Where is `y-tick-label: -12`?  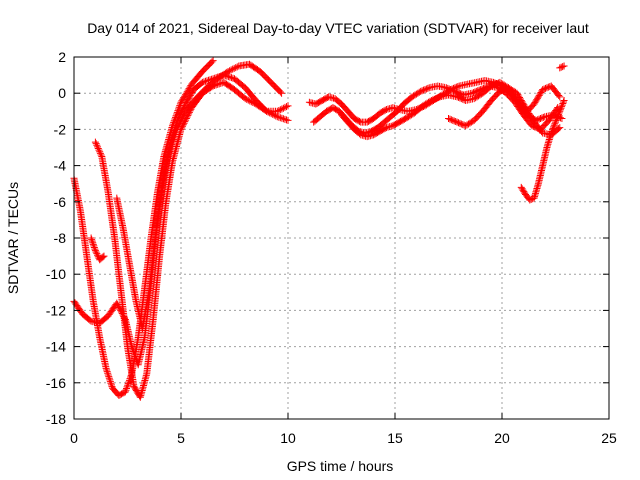 y-tick-label: -12 is located at coordinates (56, 310).